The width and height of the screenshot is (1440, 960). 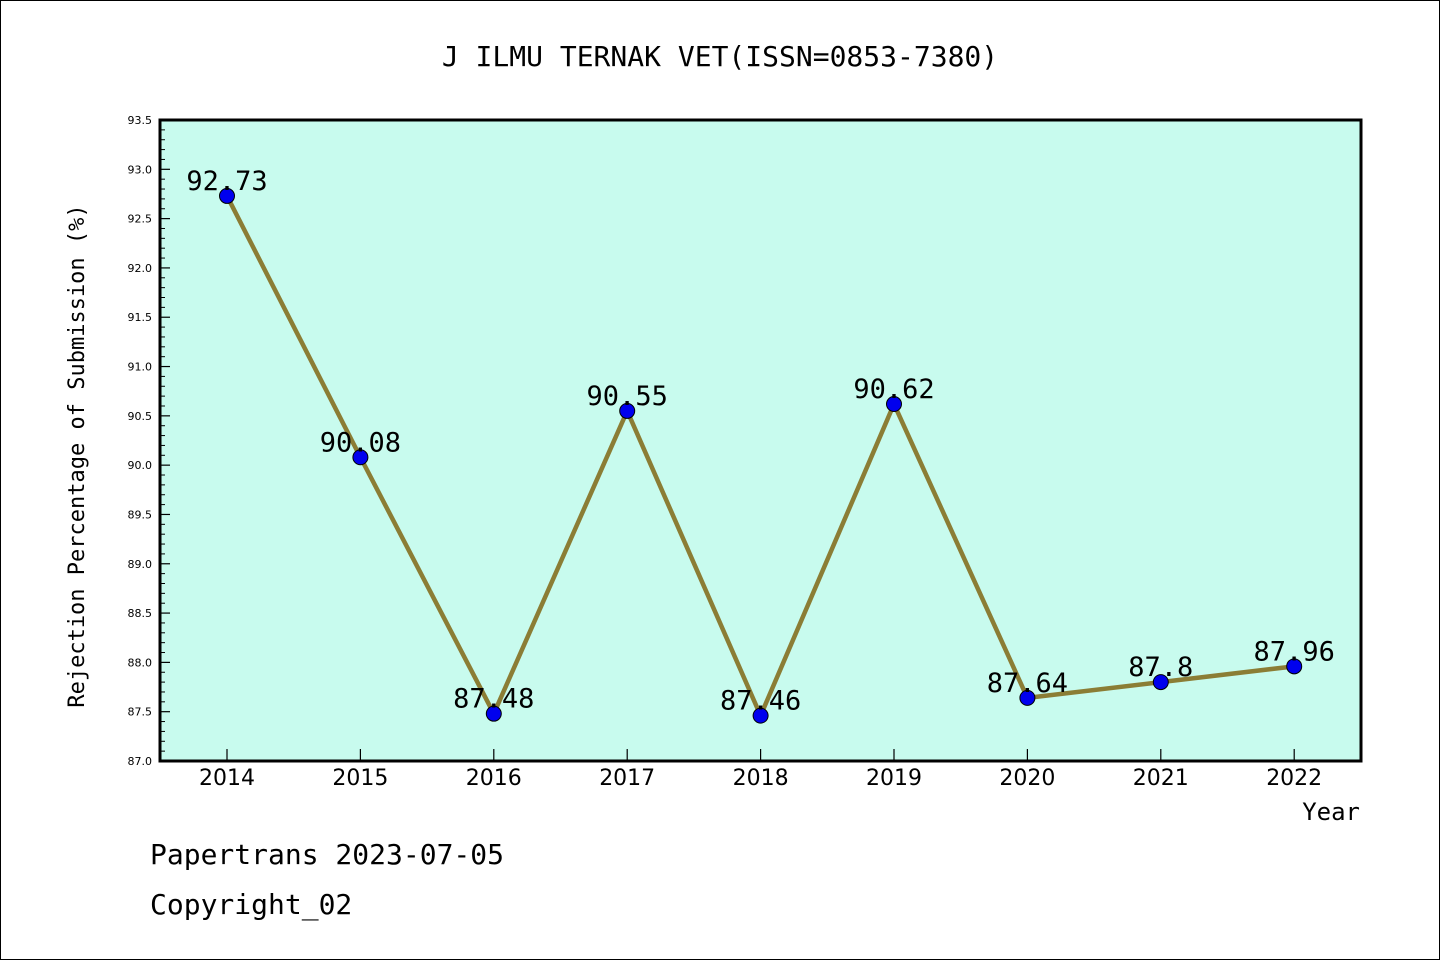 What do you see at coordinates (140, 564) in the screenshot?
I see `y-tick-label: 89.0` at bounding box center [140, 564].